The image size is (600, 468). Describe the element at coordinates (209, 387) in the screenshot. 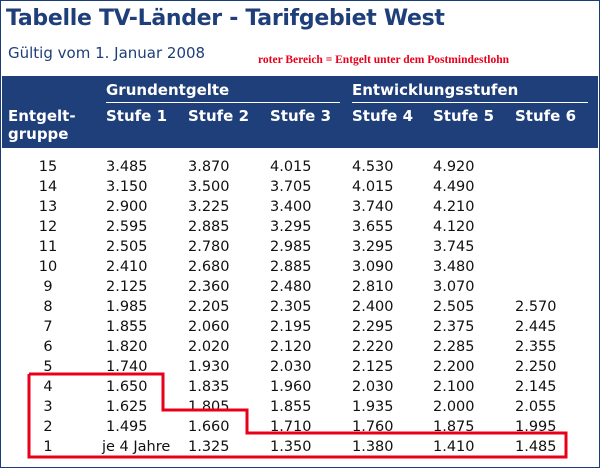

I see `cell-stufe-2: 1.835` at that location.